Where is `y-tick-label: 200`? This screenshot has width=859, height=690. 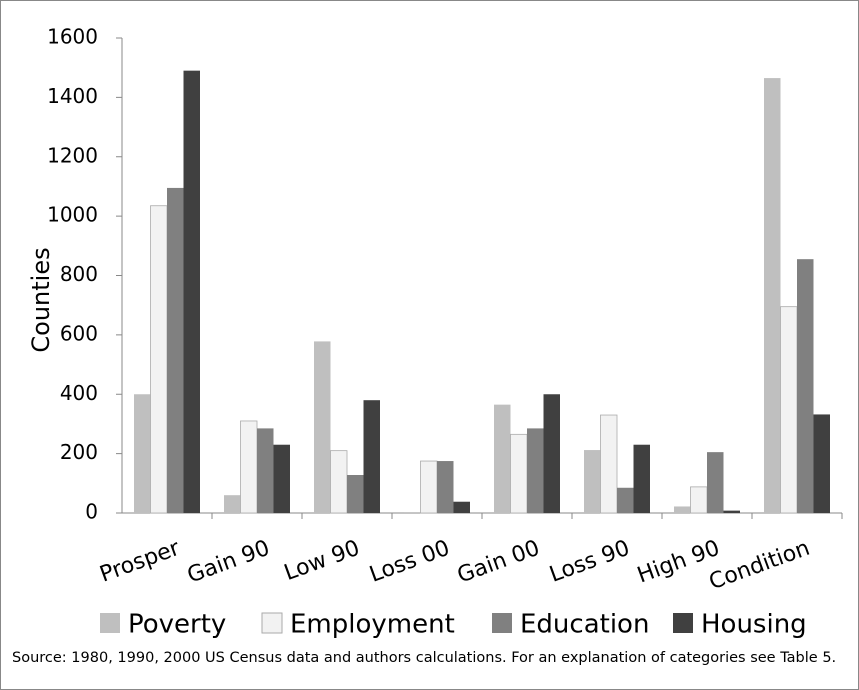 y-tick-label: 200 is located at coordinates (79, 452).